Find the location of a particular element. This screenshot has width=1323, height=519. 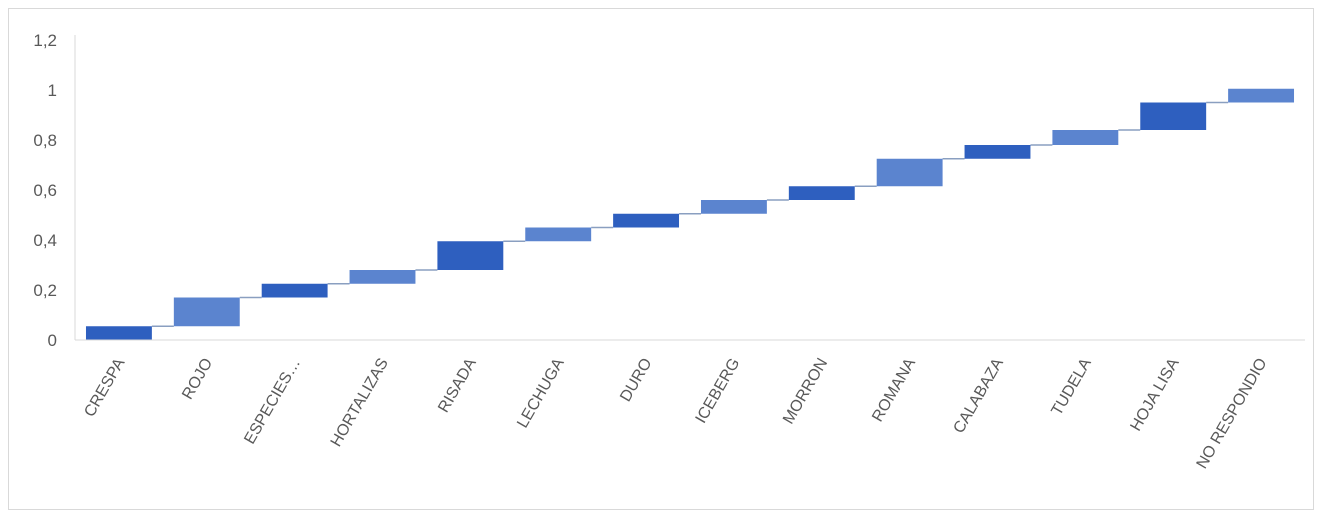

x-category-label: HORTALIZAS is located at coordinates (360, 403).